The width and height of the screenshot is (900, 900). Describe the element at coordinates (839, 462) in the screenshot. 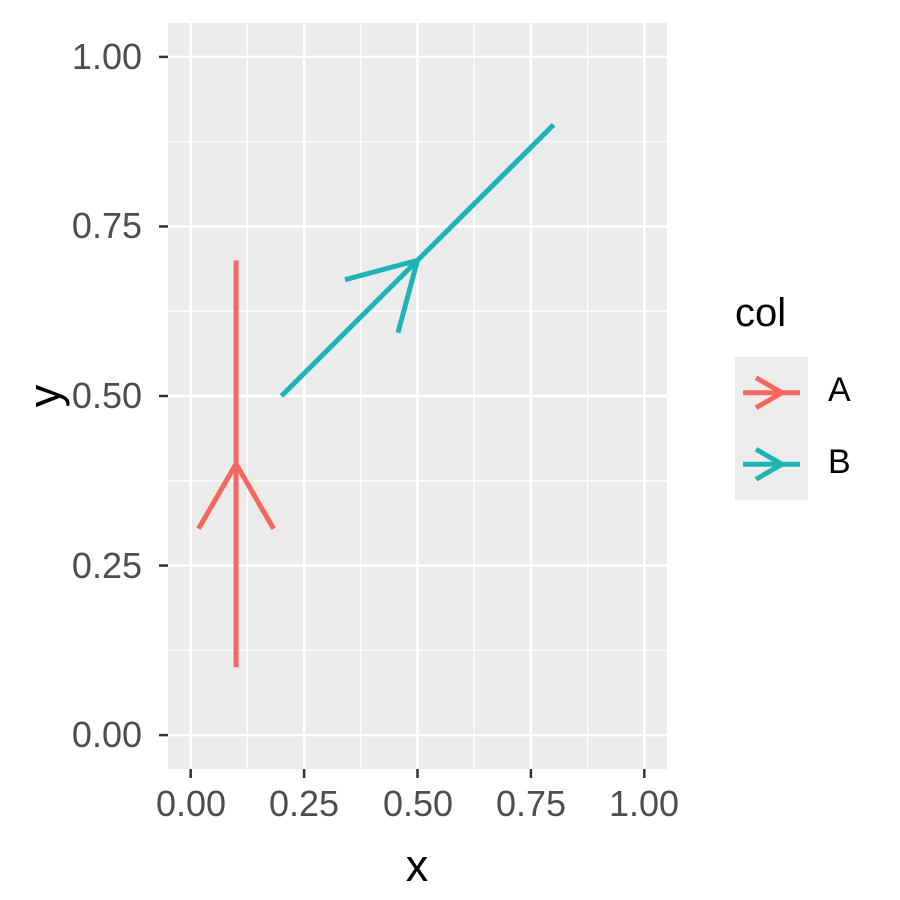

I see `legend-label-b: B` at that location.